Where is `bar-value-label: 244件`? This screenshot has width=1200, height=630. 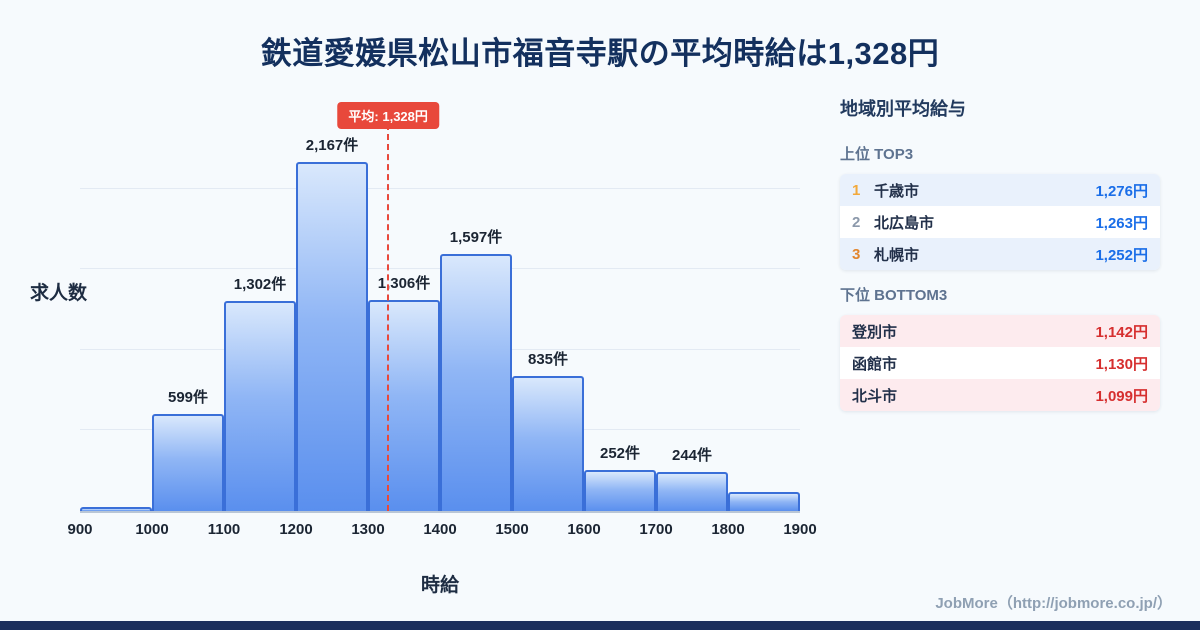
bar-value-label: 244件 is located at coordinates (692, 455).